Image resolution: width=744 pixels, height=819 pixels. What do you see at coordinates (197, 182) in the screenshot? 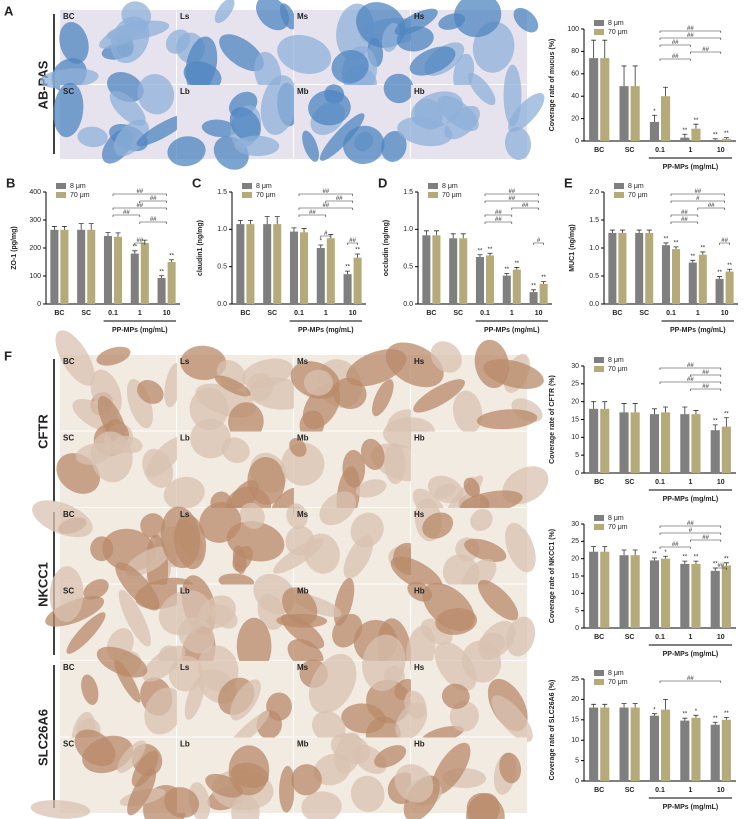
I see `panel-letter: C` at bounding box center [197, 182].